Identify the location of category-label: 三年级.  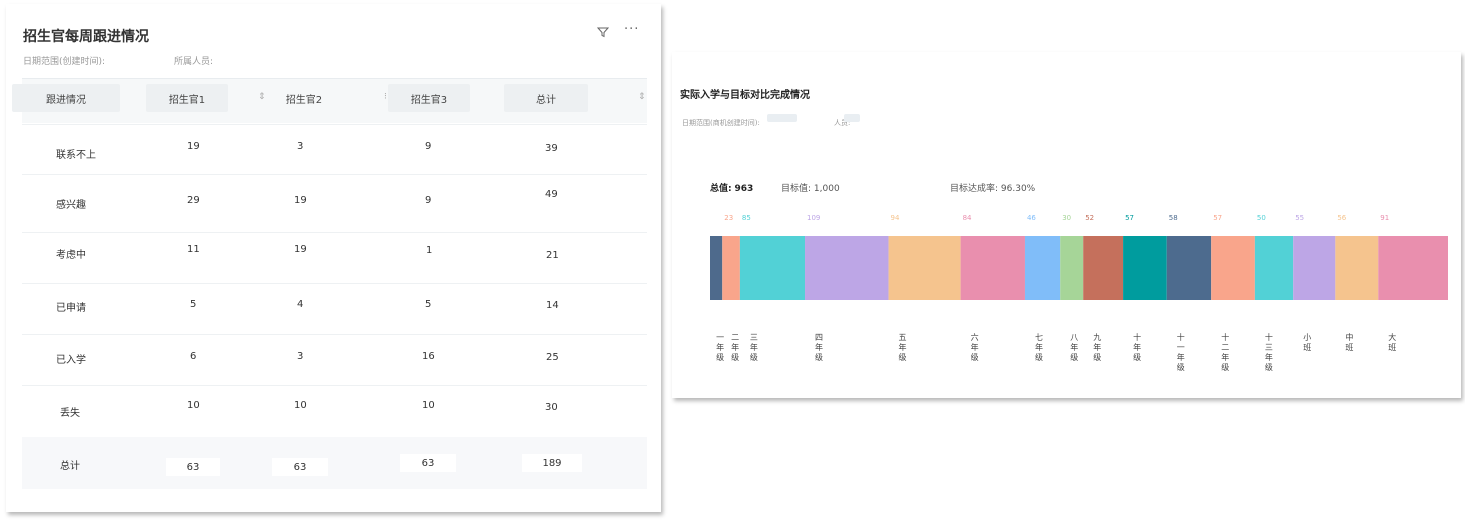
(754, 347).